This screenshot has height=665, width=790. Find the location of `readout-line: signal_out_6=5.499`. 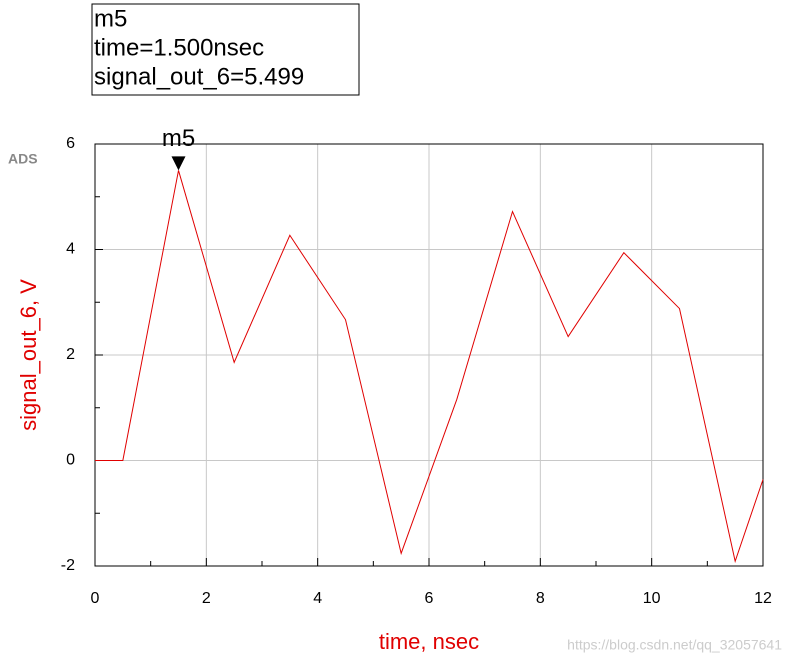

readout-line: signal_out_6=5.499 is located at coordinates (199, 76).